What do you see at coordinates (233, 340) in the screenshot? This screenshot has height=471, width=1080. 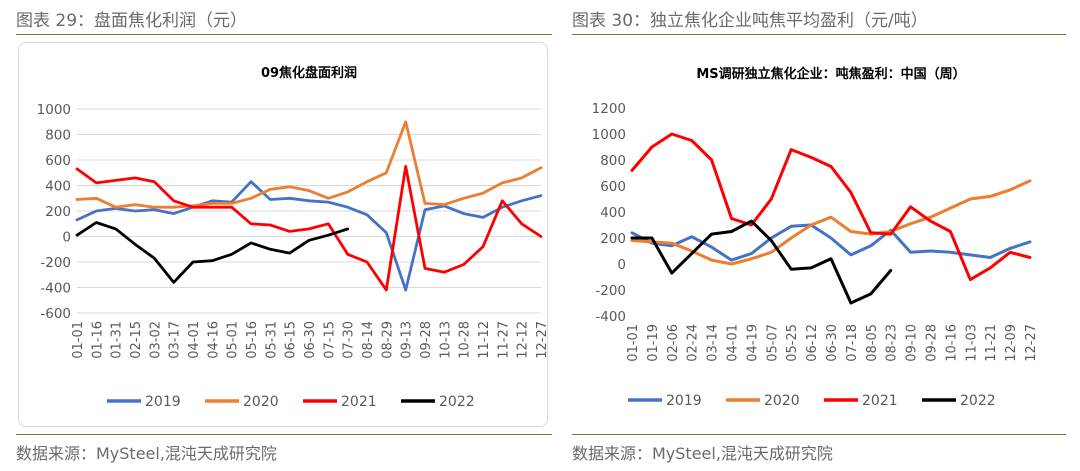 I see `x-tick-label: 05-01` at bounding box center [233, 340].